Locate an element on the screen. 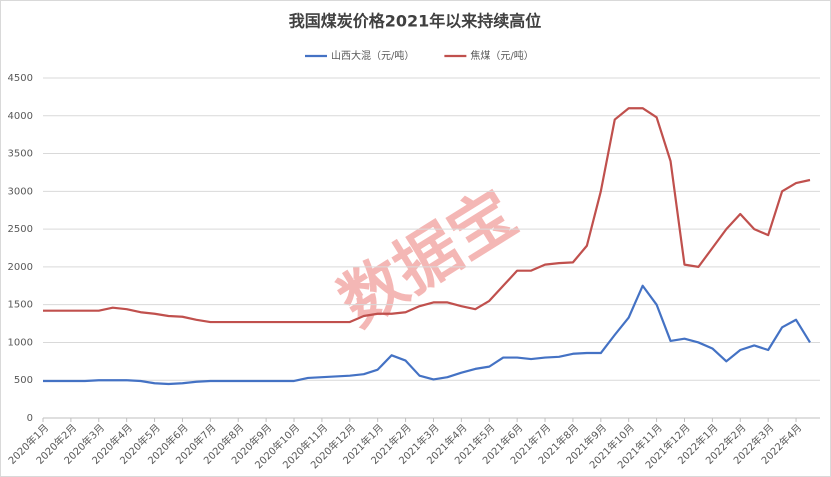  y-tick-label: 4000 is located at coordinates (20, 116).